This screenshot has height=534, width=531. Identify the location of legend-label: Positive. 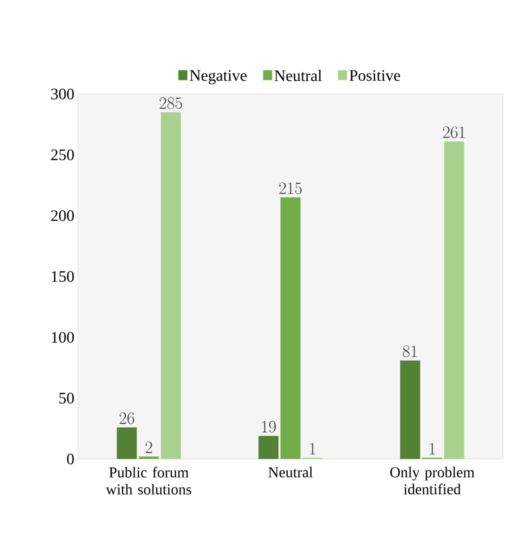
(375, 75).